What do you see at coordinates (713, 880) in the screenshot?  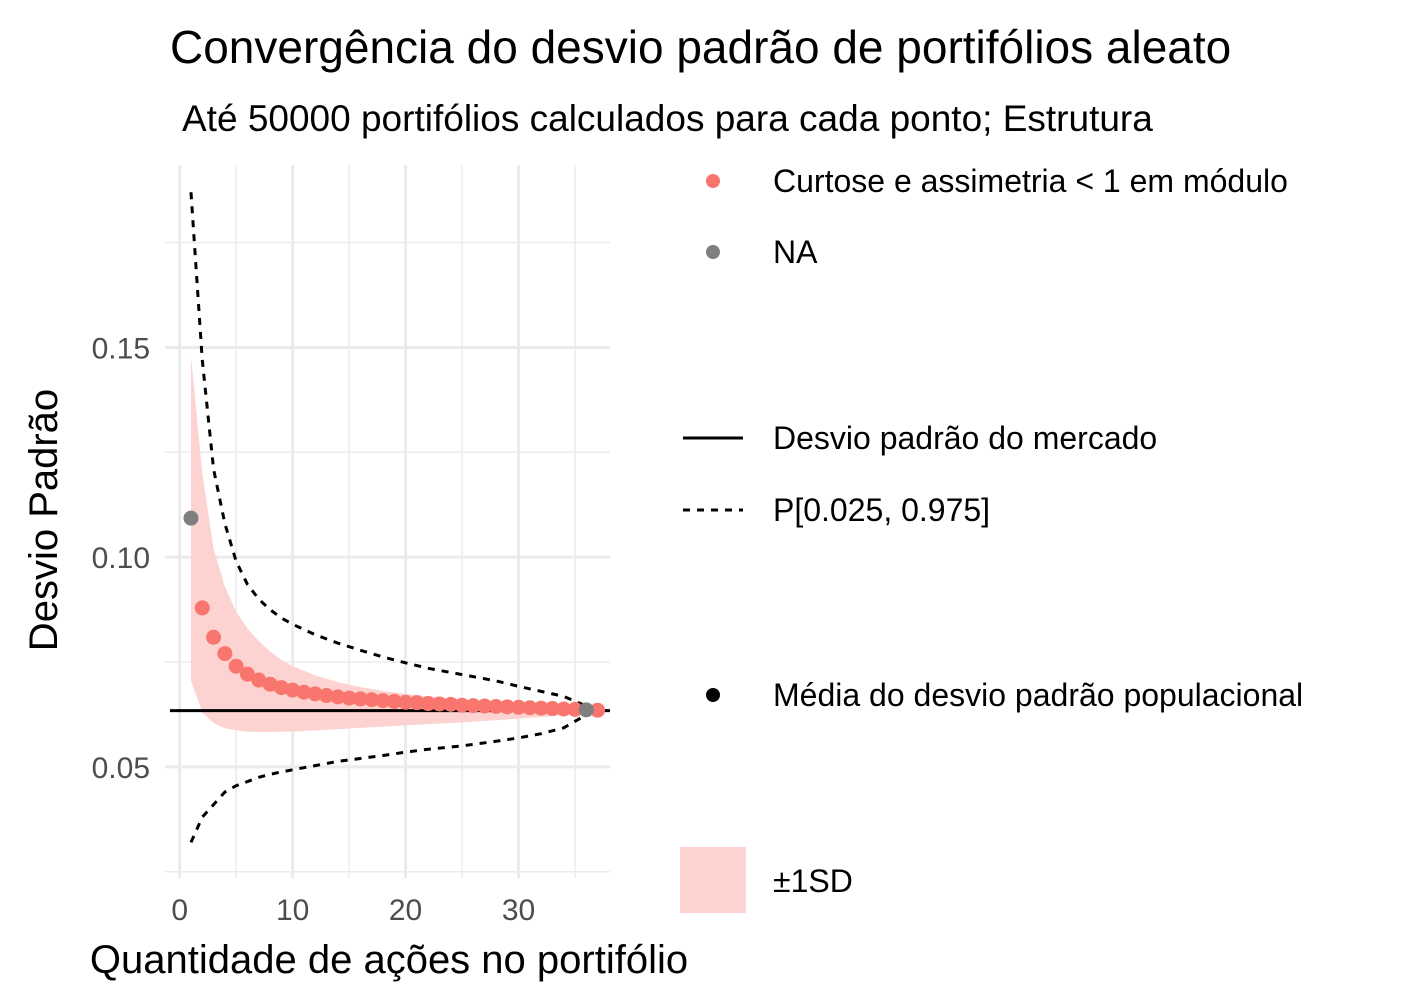 I see `legend-key-fill` at bounding box center [713, 880].